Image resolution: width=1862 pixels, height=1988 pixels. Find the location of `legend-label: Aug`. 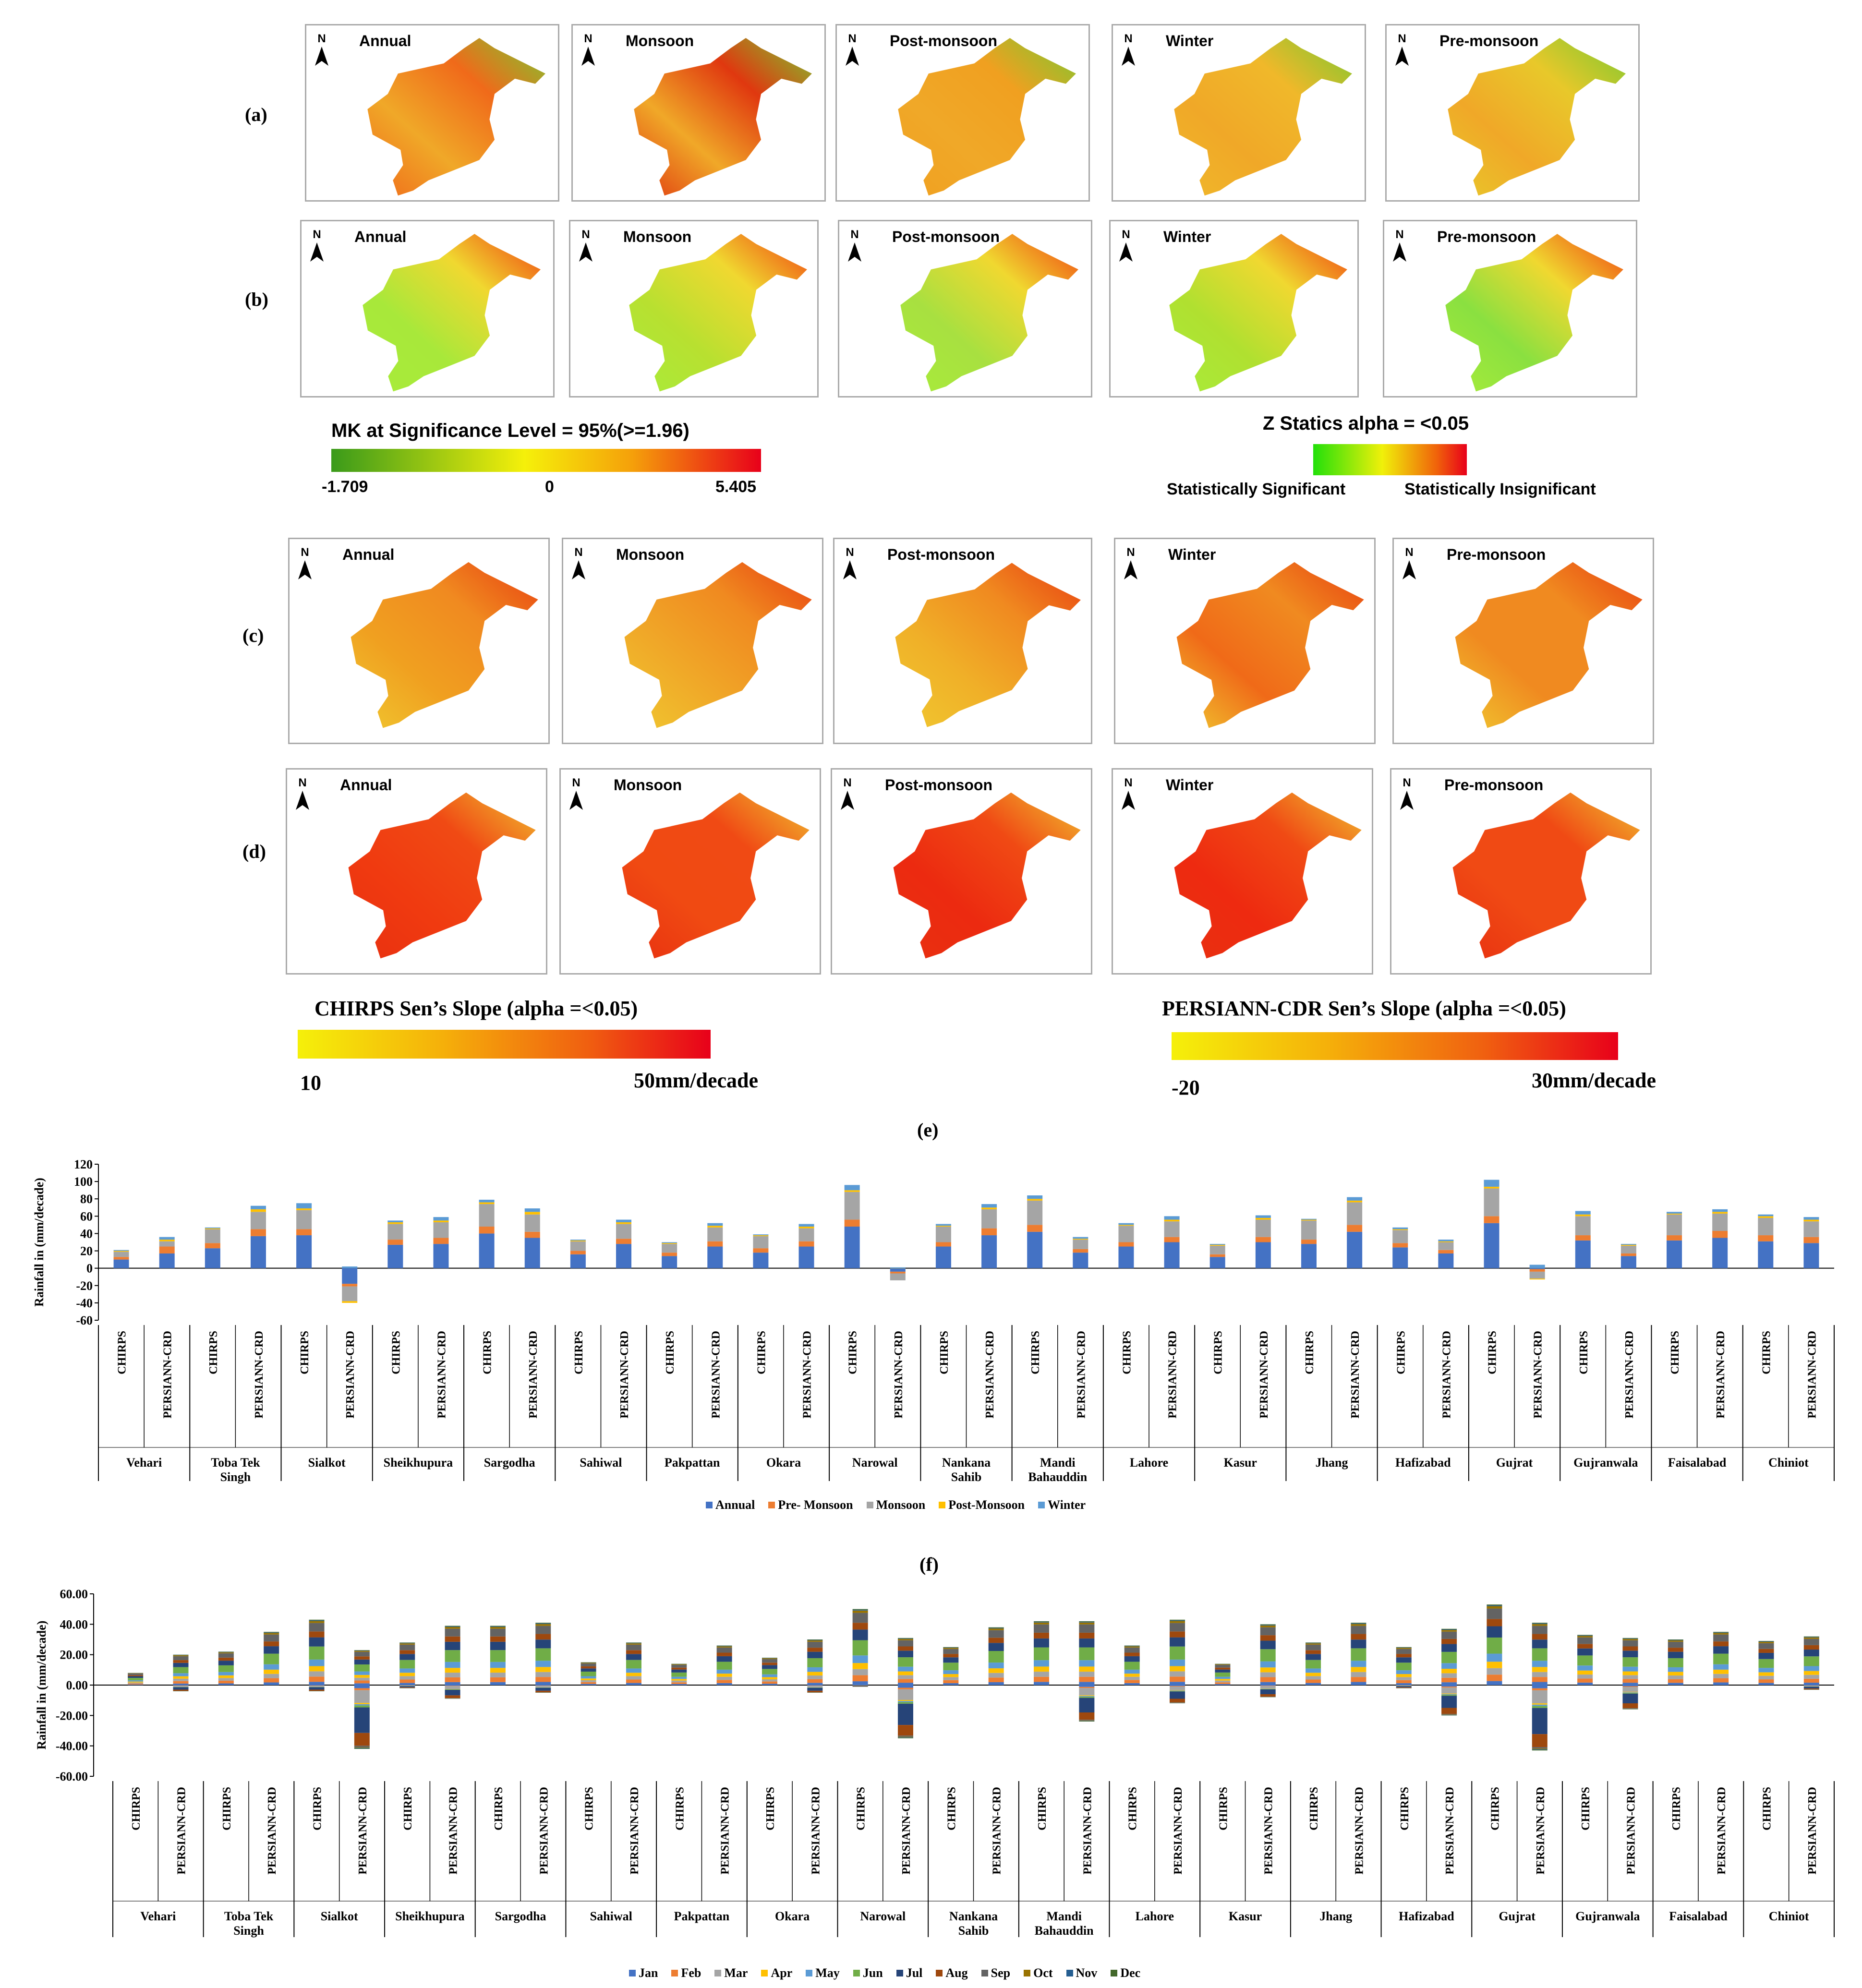

legend-label: Aug is located at coordinates (956, 1973).